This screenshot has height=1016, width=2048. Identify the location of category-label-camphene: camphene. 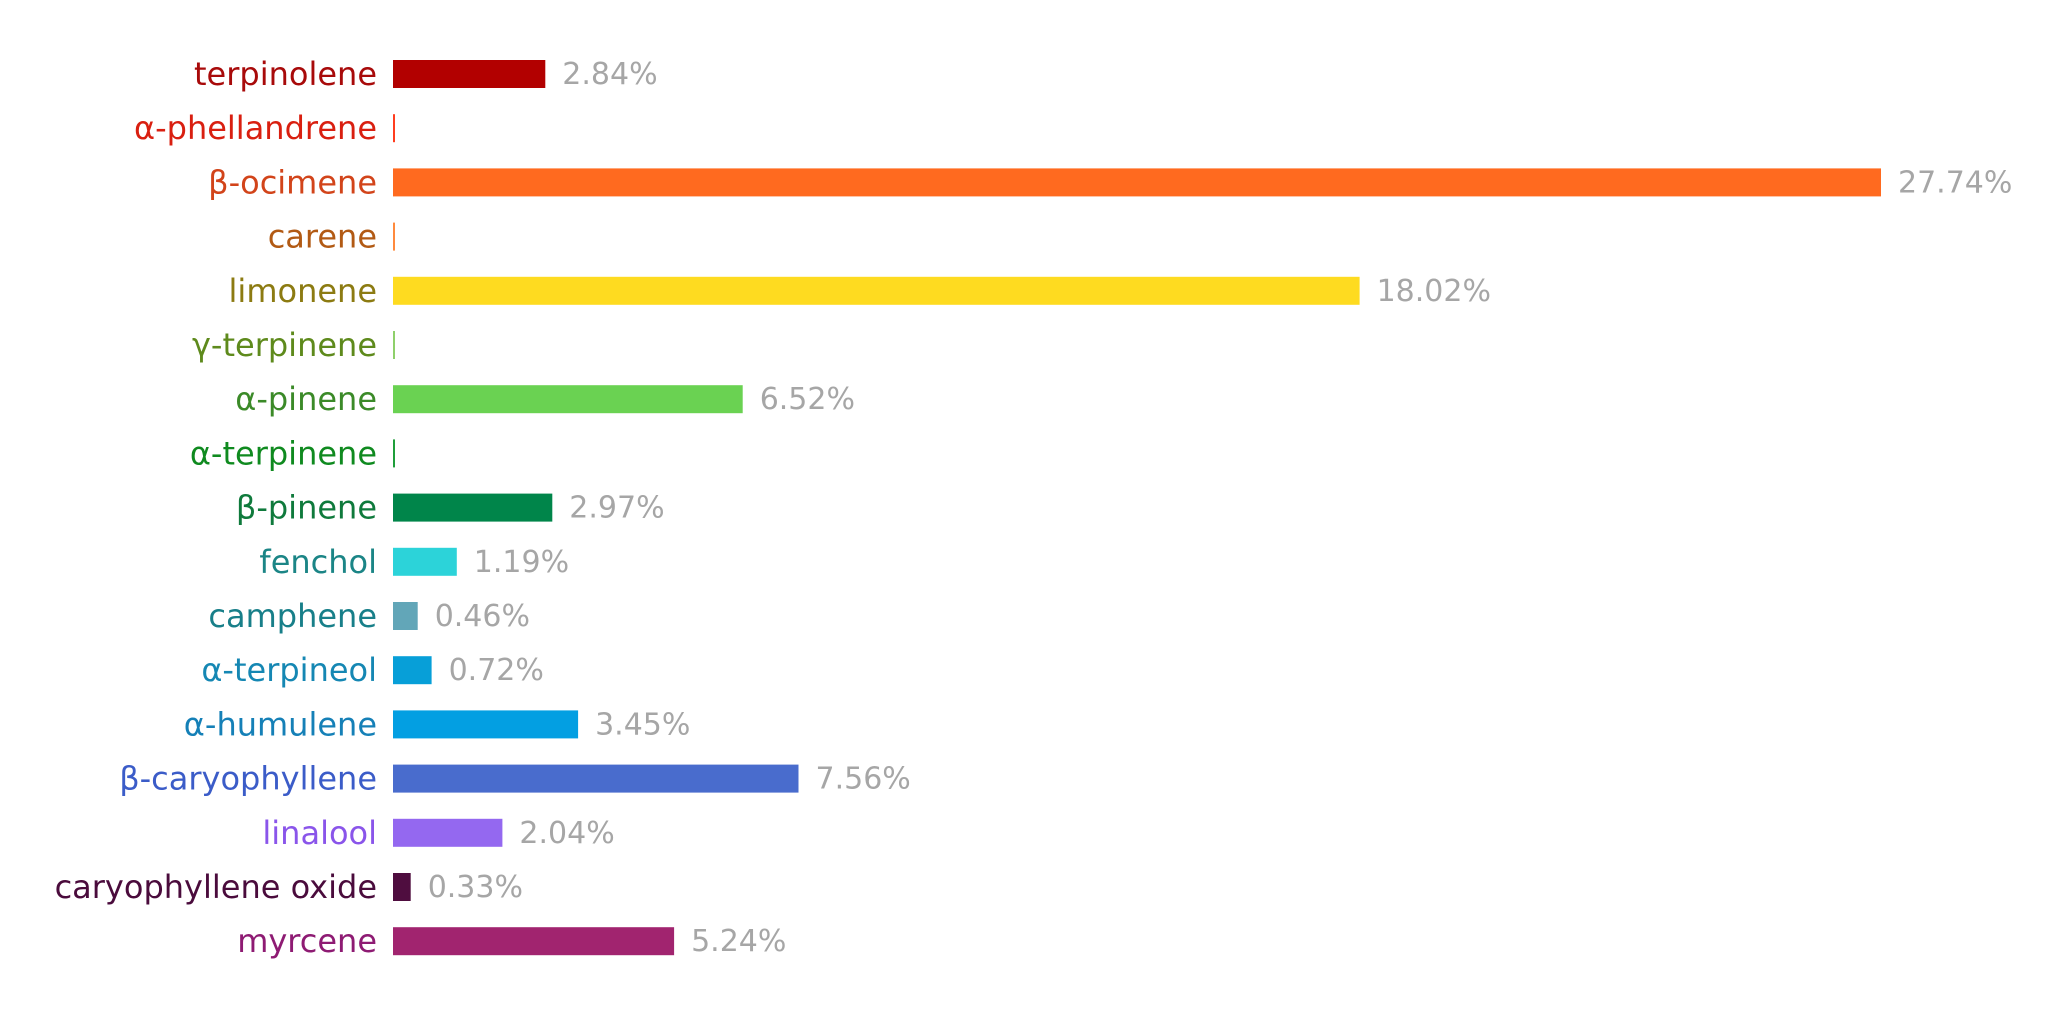
(292, 616).